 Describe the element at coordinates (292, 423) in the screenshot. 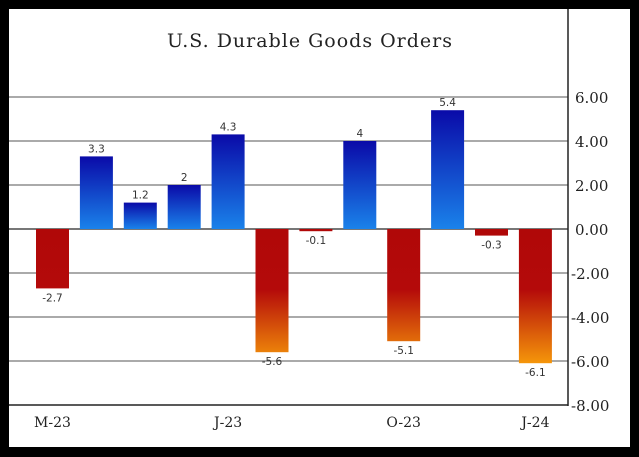

I see `x-tick-labels: M-23 J-23 O-23 J-24` at that location.